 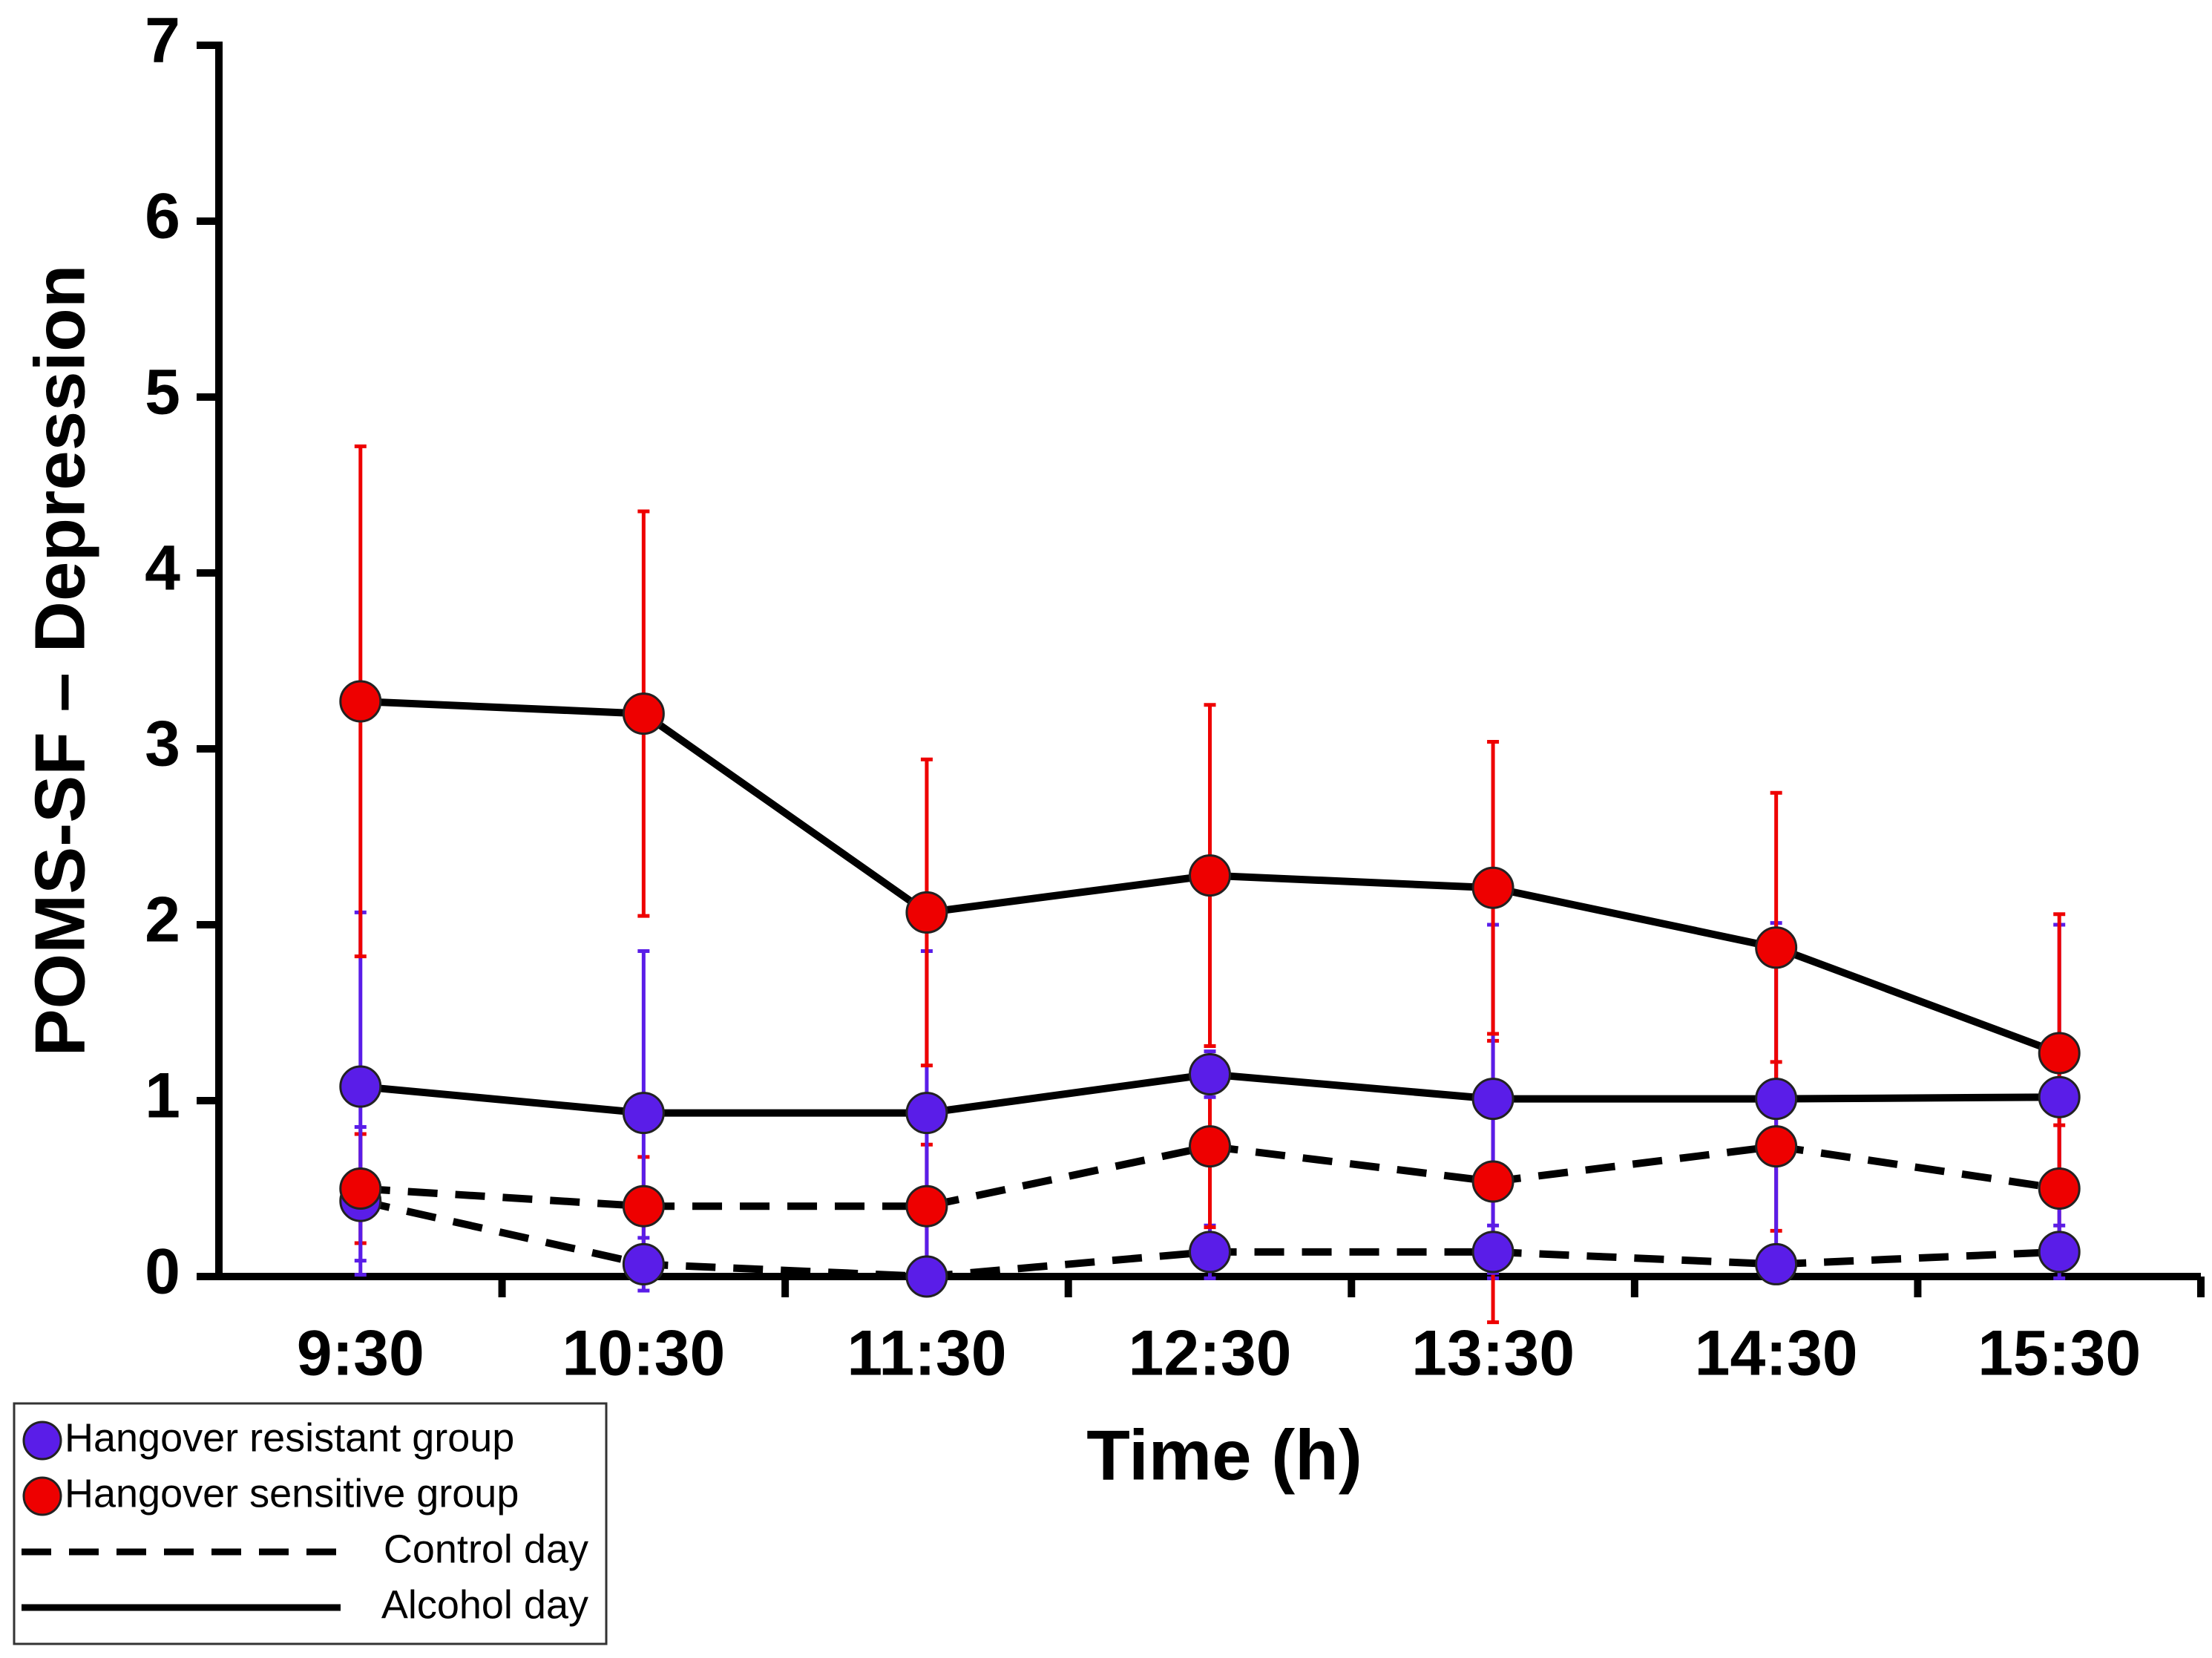 I want to click on y-axis-title: POMS-SF – Depression, so click(x=60, y=661).